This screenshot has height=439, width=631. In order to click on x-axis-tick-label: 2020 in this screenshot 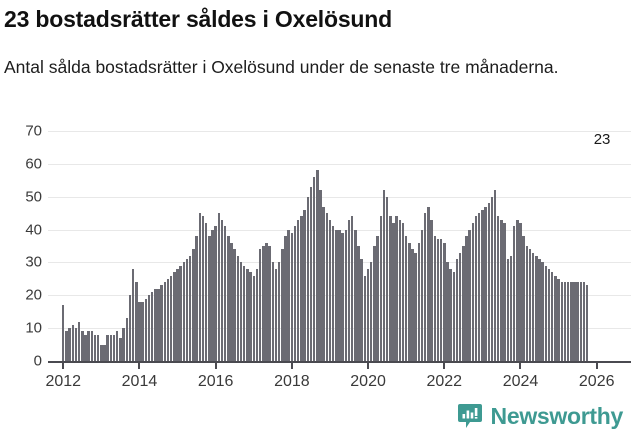, I will do `click(368, 381)`.